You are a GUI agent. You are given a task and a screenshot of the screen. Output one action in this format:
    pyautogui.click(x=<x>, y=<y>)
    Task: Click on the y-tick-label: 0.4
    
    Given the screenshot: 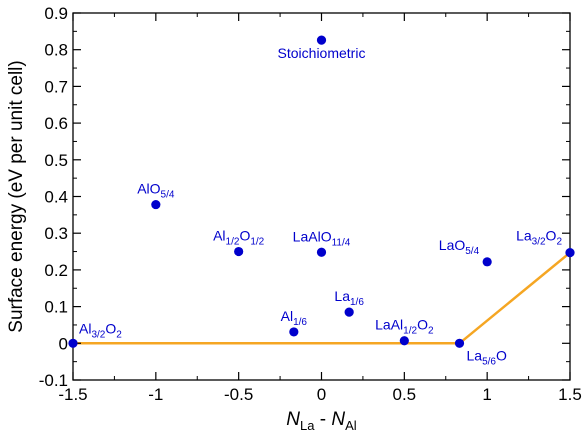 What is the action you would take?
    pyautogui.click(x=56, y=197)
    